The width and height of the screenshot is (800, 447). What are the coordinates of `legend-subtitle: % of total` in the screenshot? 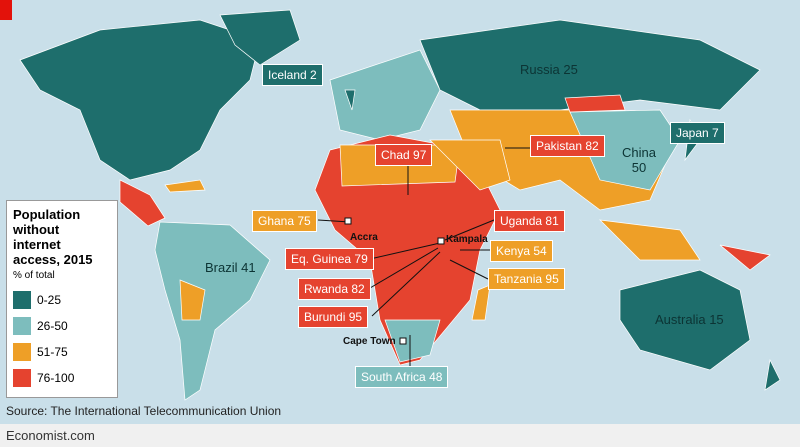 It's located at (34, 275).